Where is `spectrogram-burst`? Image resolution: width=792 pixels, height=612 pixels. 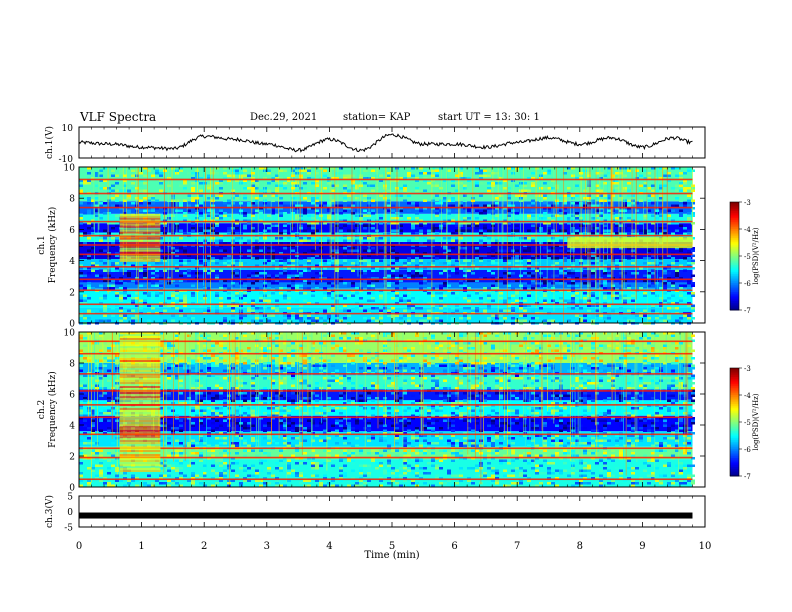
spectrogram-burst is located at coordinates (140, 224).